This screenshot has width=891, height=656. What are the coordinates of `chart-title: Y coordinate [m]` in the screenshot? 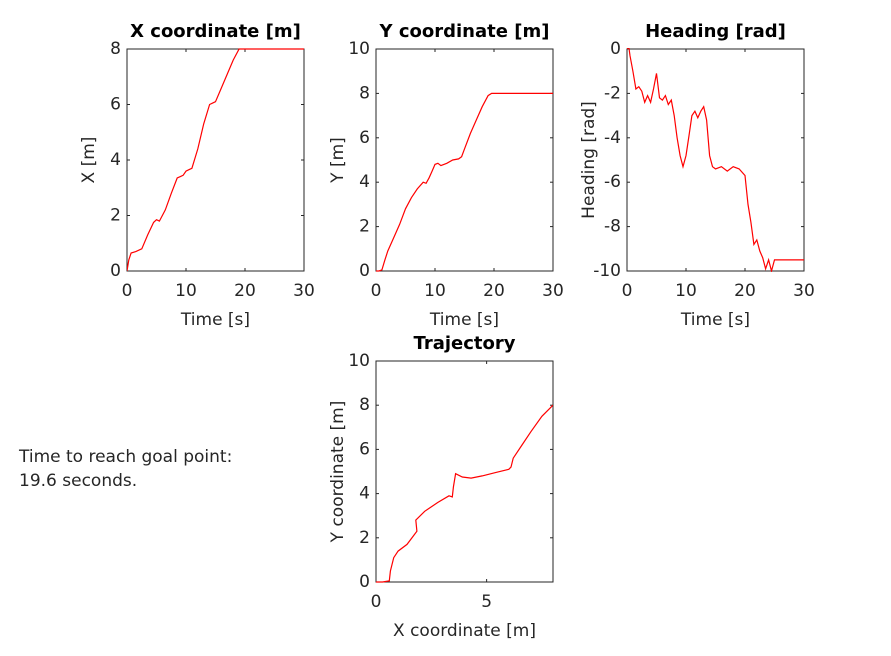 It's located at (464, 31).